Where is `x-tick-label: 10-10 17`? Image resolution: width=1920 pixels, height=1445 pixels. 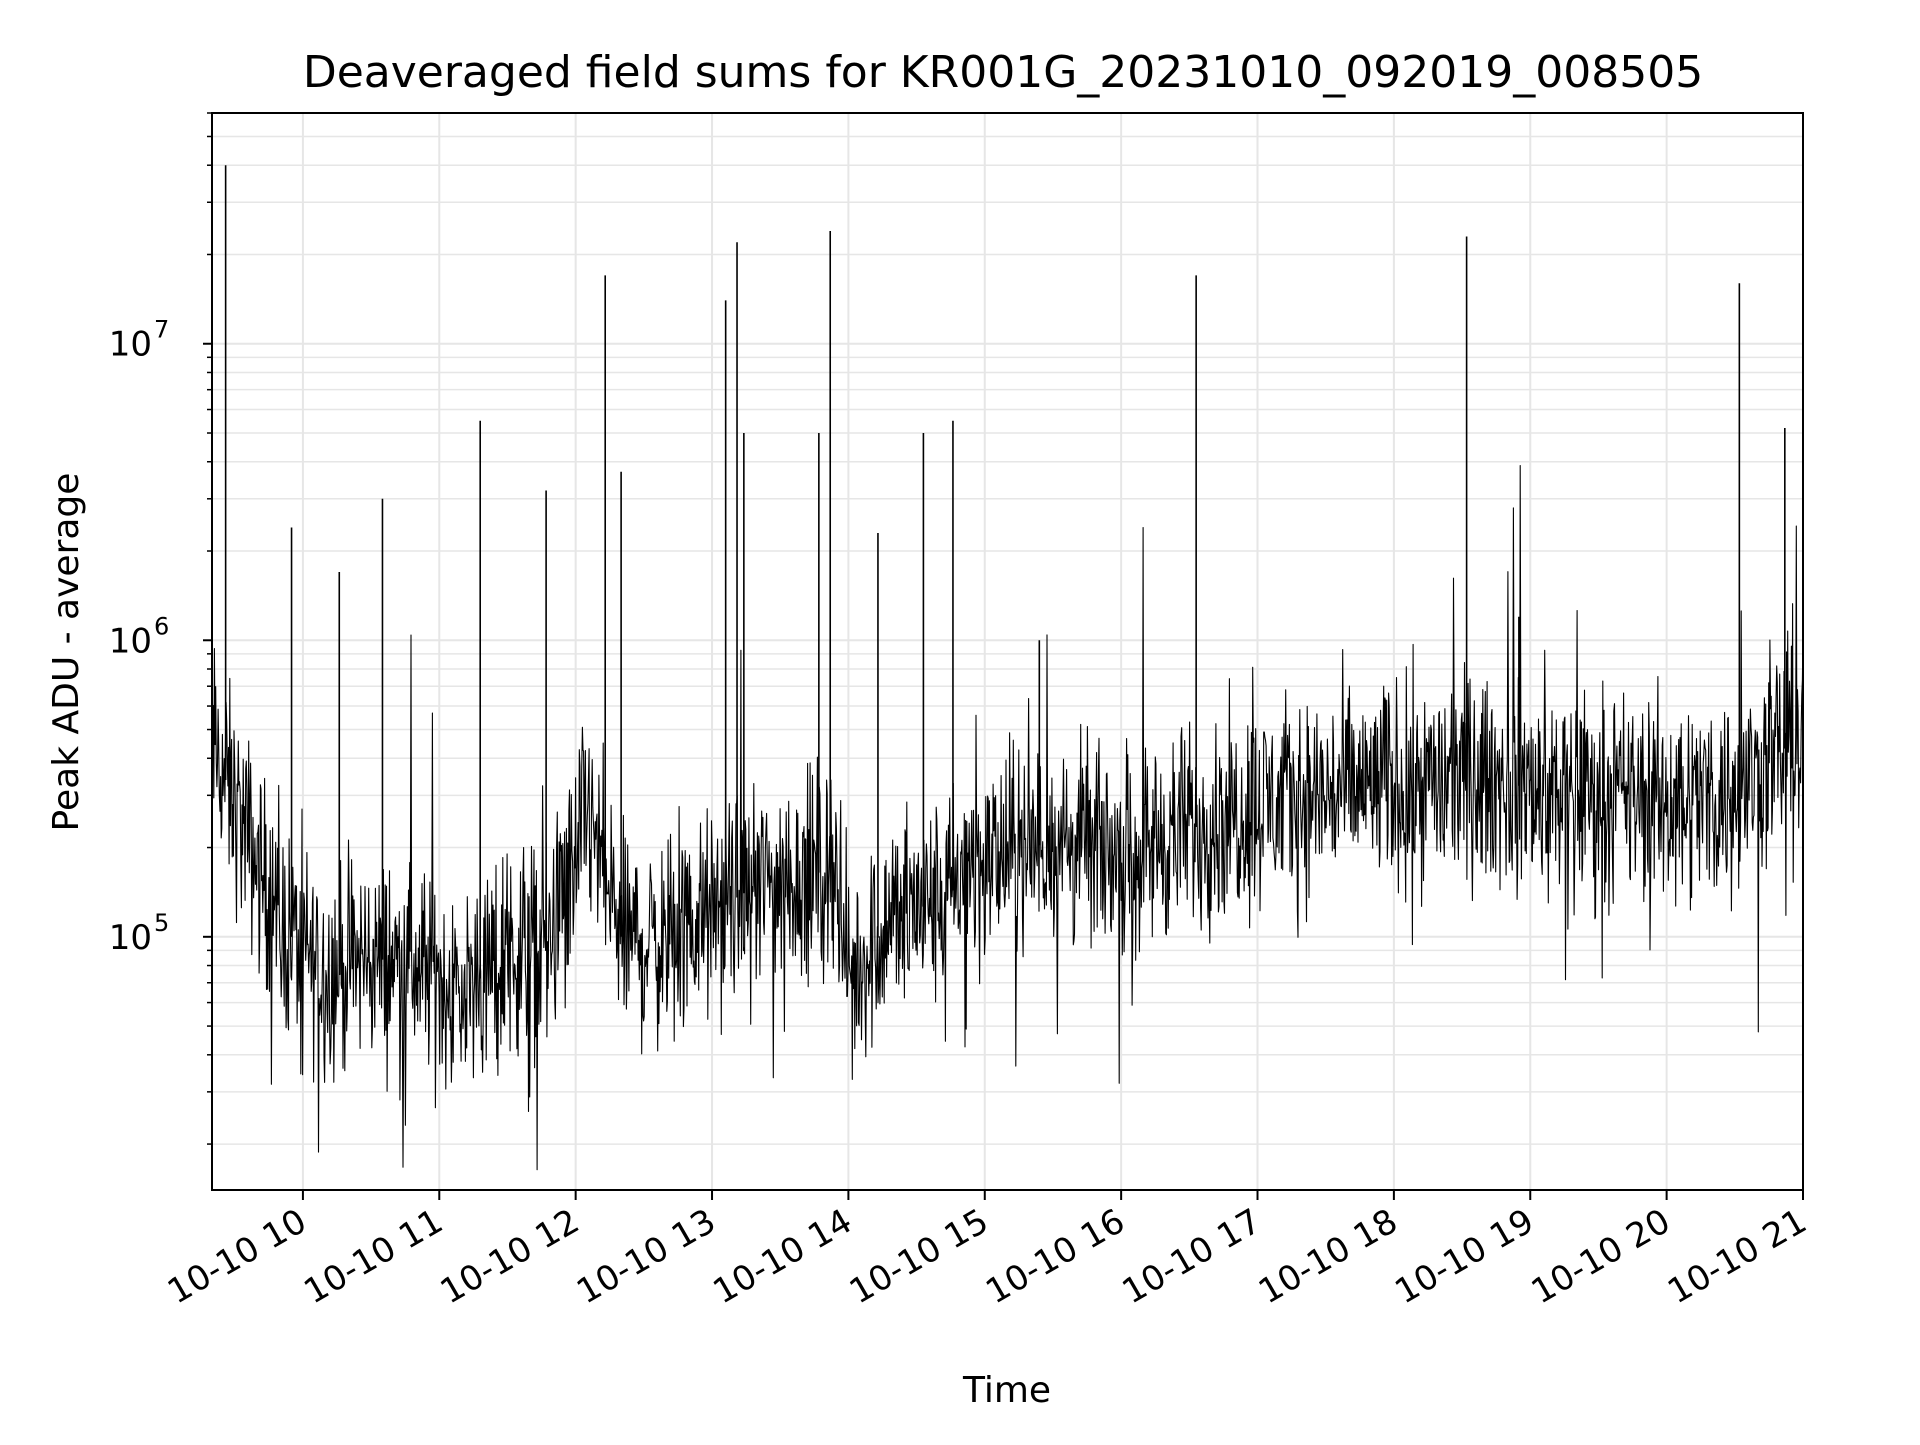 x-tick-label: 10-10 17 is located at coordinates (1192, 1256).